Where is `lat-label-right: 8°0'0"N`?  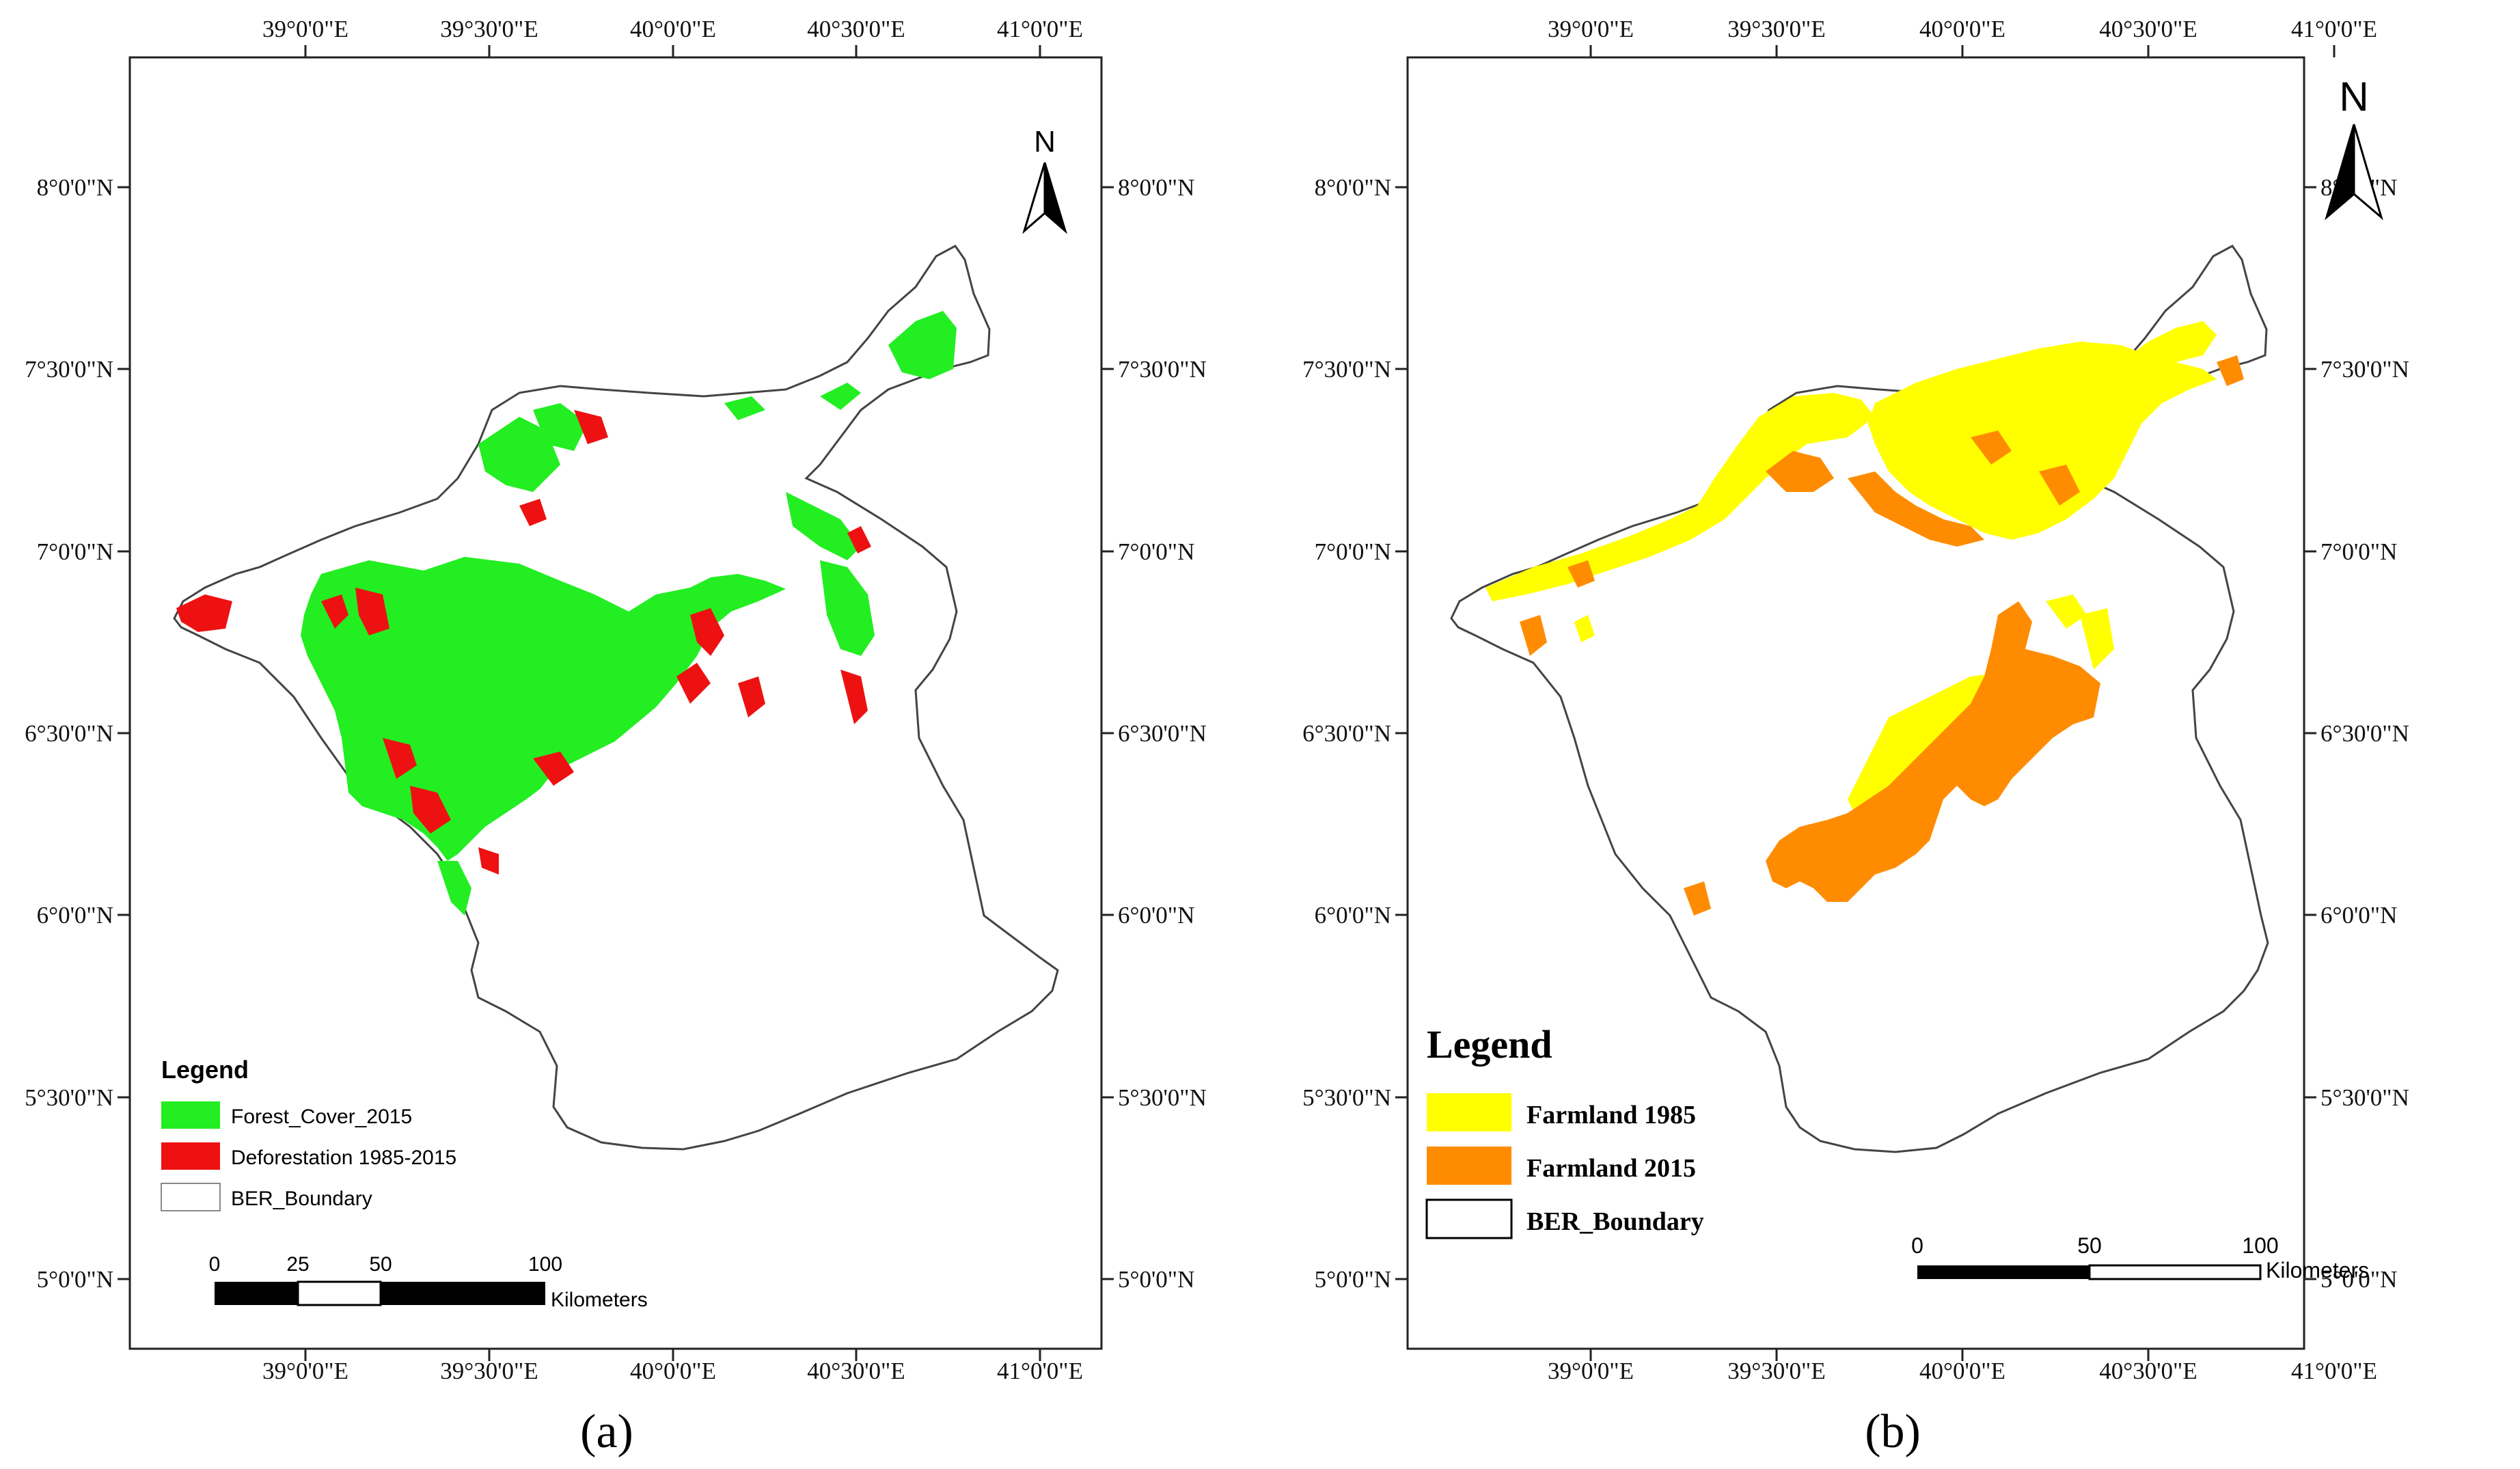
lat-label-right: 8°0'0"N is located at coordinates (1156, 187).